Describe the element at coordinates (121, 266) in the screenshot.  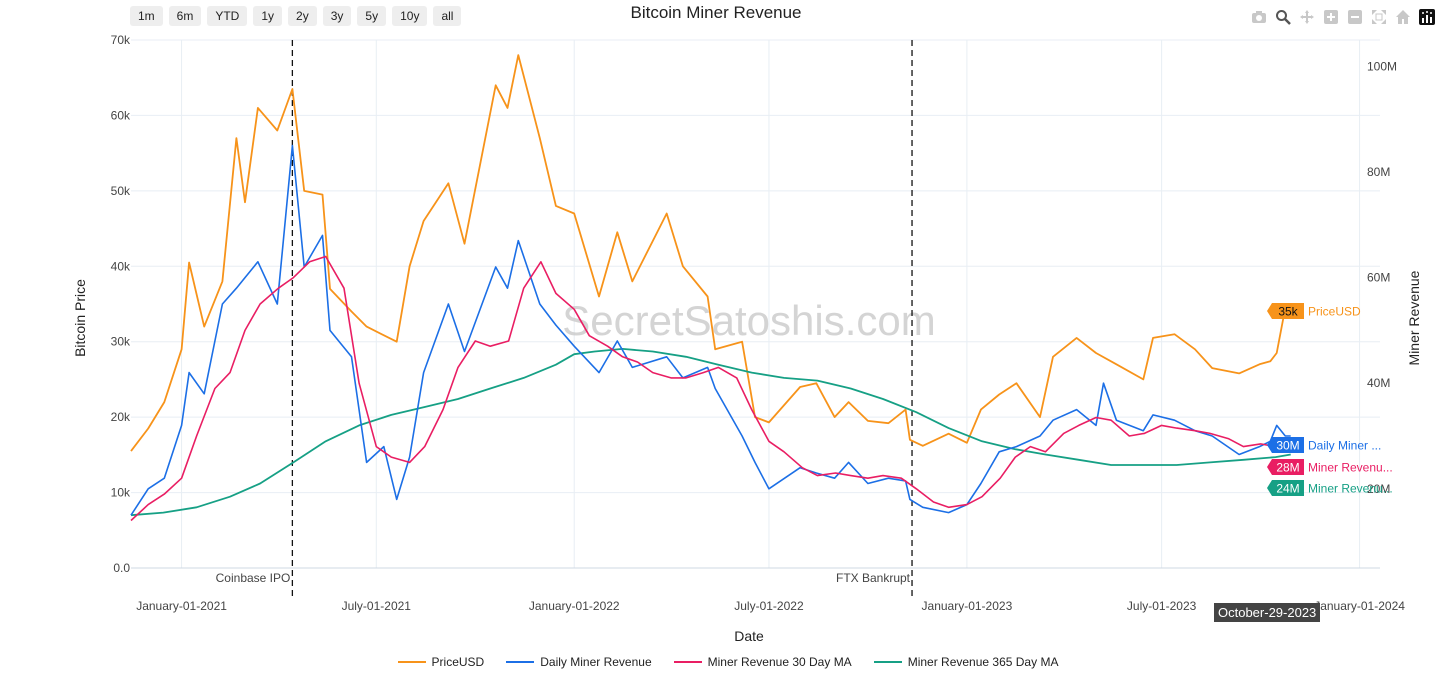
I see `y-tick-label: 40k` at that location.